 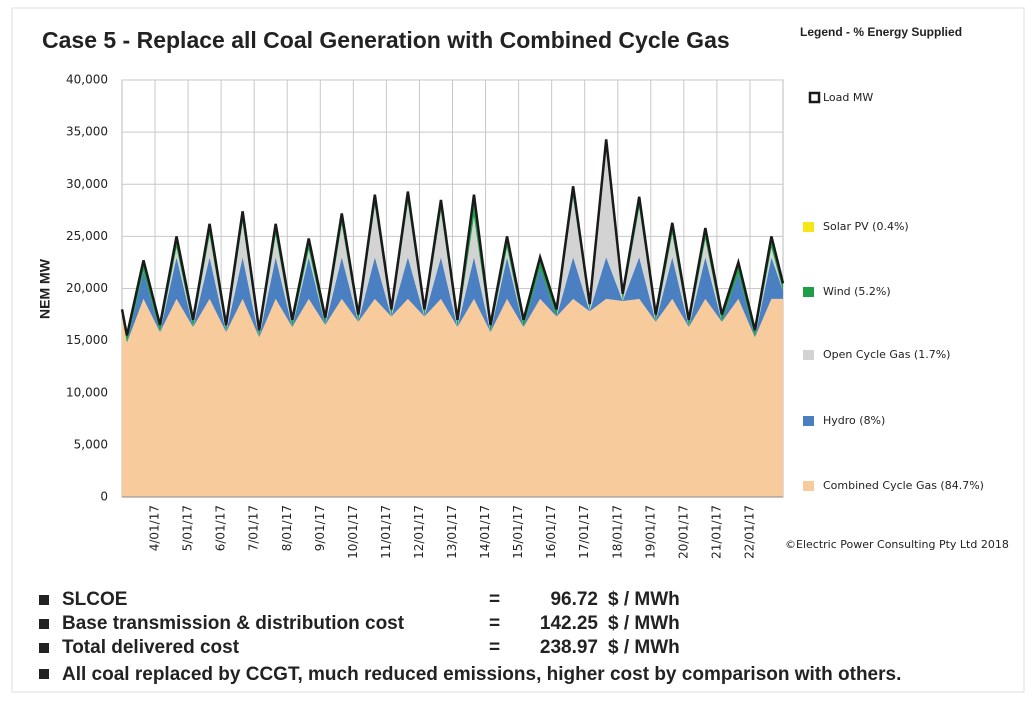 What do you see at coordinates (104, 497) in the screenshot?
I see `y-tick-label: 0` at bounding box center [104, 497].